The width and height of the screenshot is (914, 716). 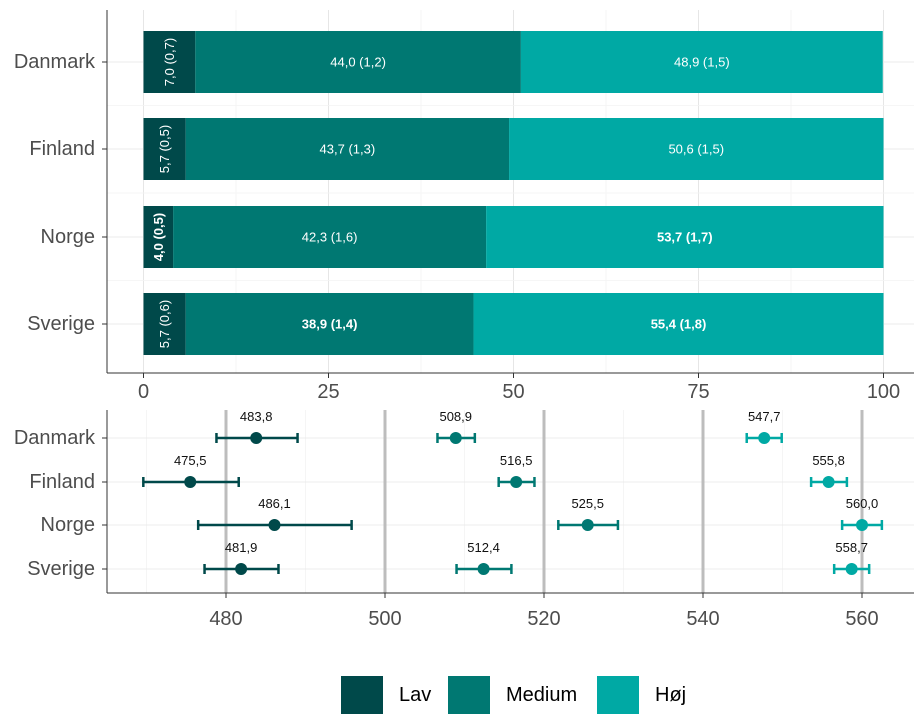 What do you see at coordinates (190, 482) in the screenshot?
I see `point-finland-lav` at bounding box center [190, 482].